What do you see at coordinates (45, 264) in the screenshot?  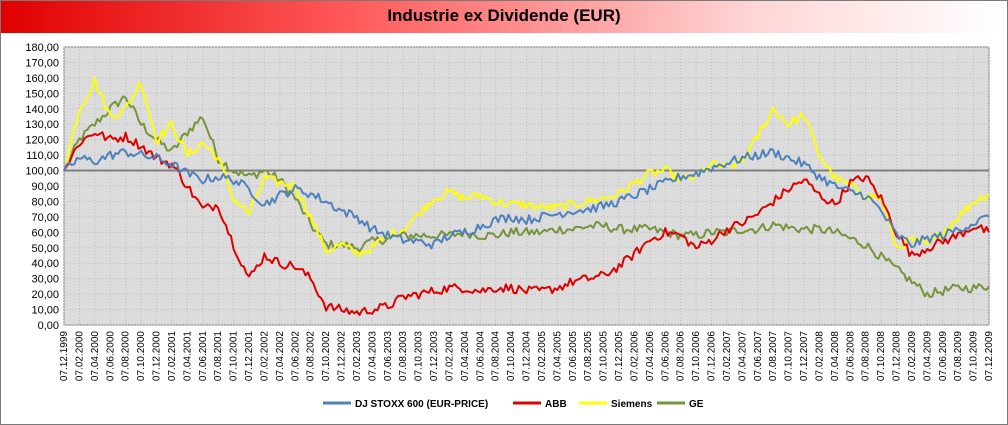 I see `y-tick-label: 40,00` at bounding box center [45, 264].